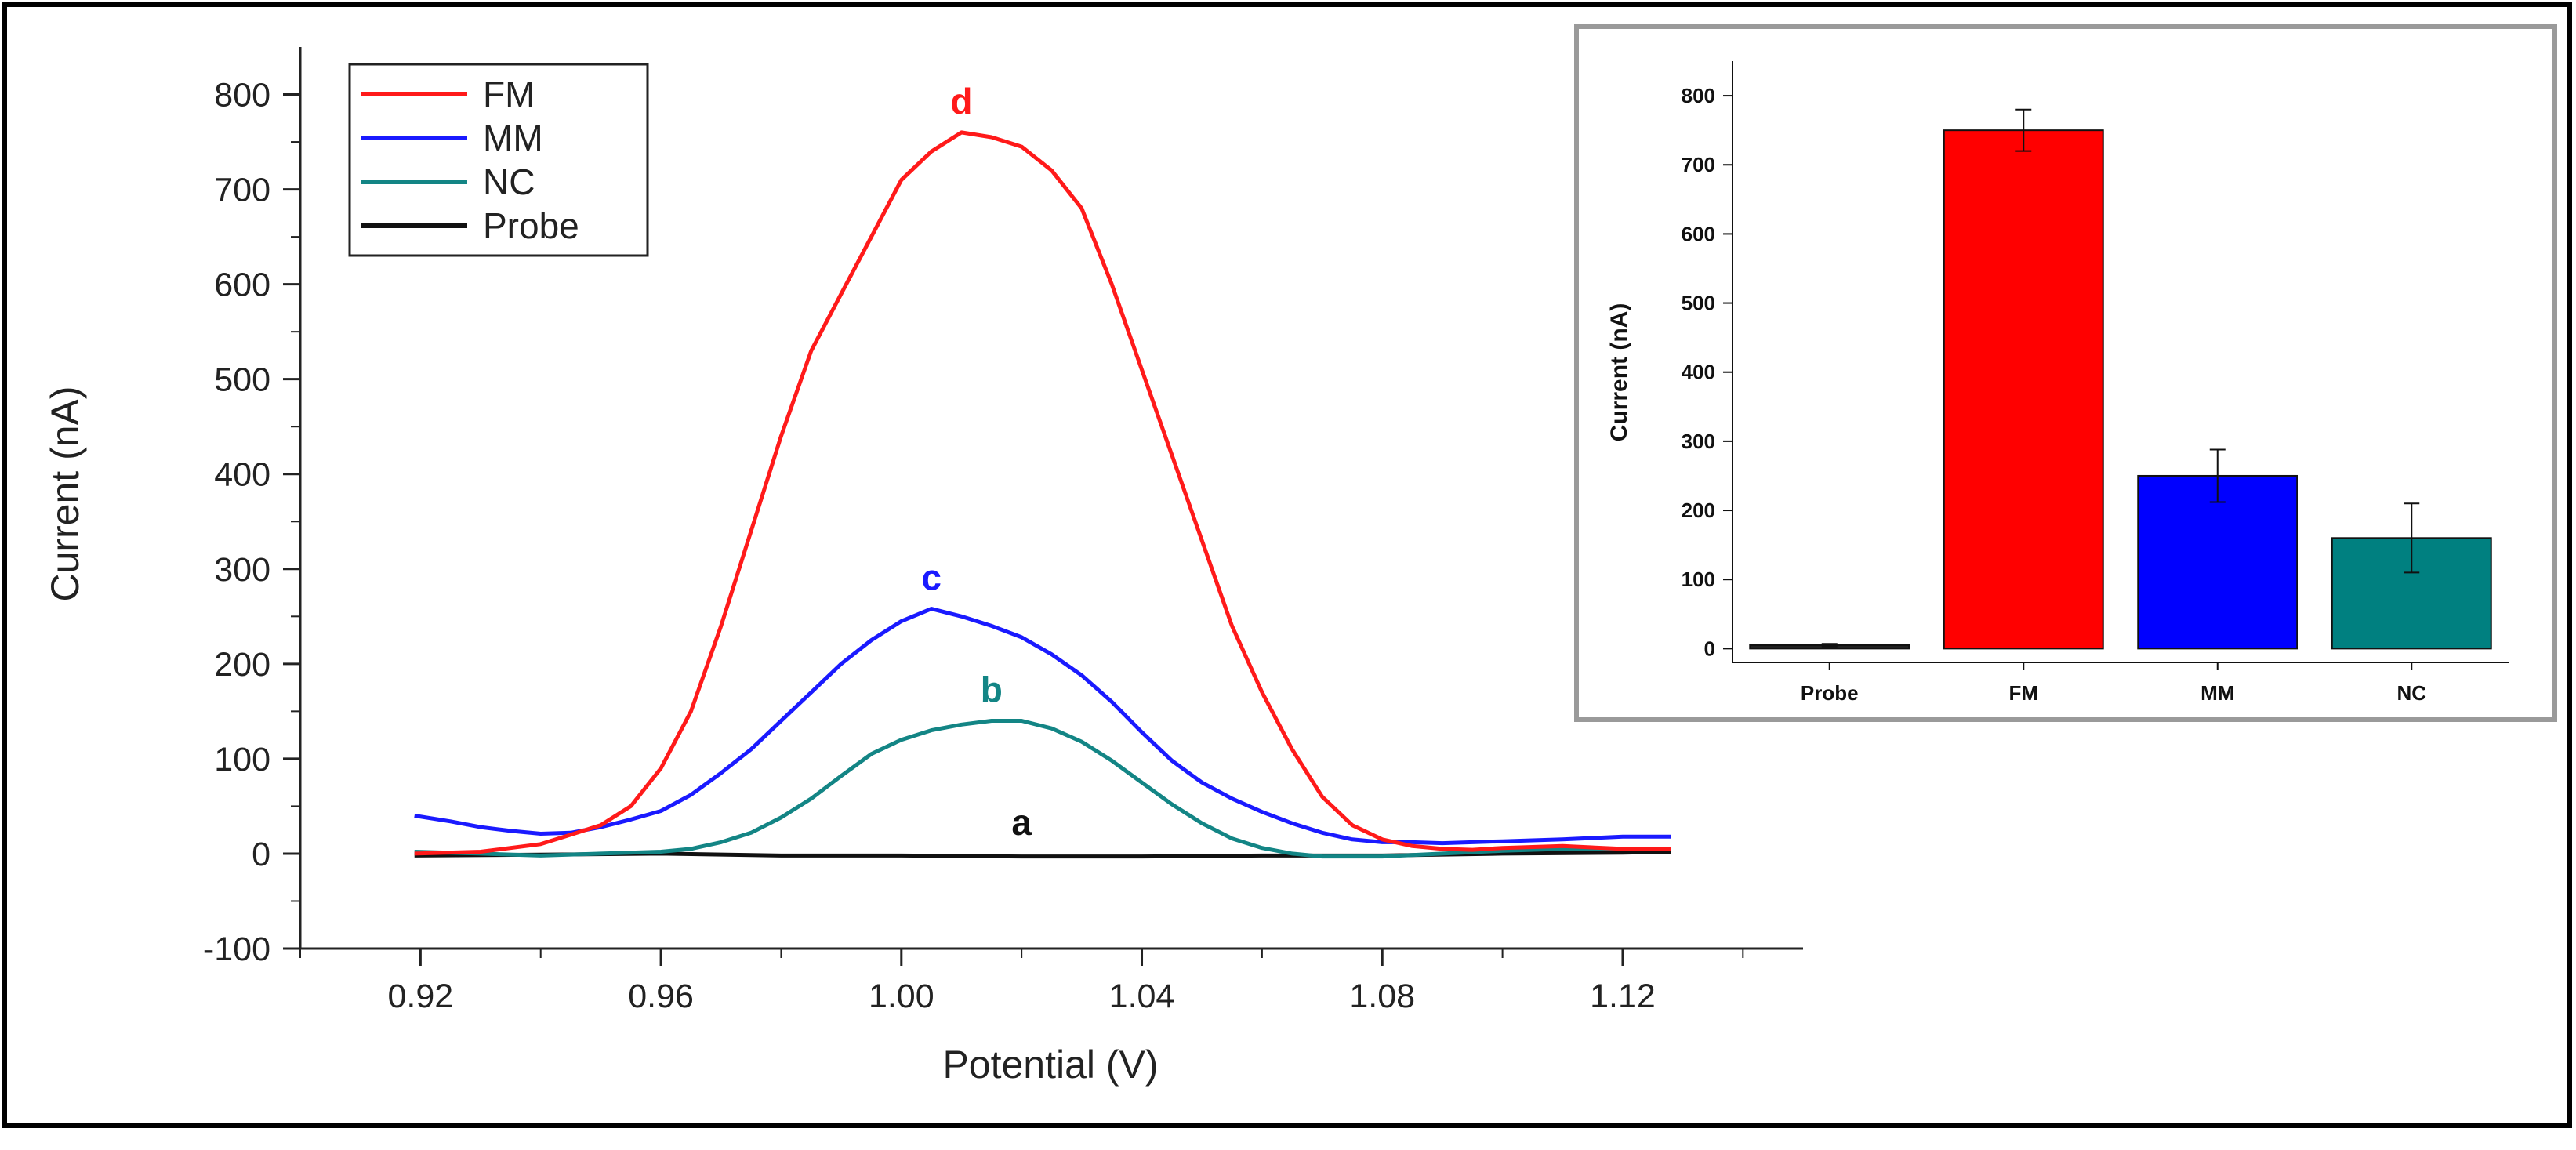 Image resolution: width=2576 pixels, height=1150 pixels. What do you see at coordinates (1623, 996) in the screenshot?
I see `main-x-tick-label: 1.12` at bounding box center [1623, 996].